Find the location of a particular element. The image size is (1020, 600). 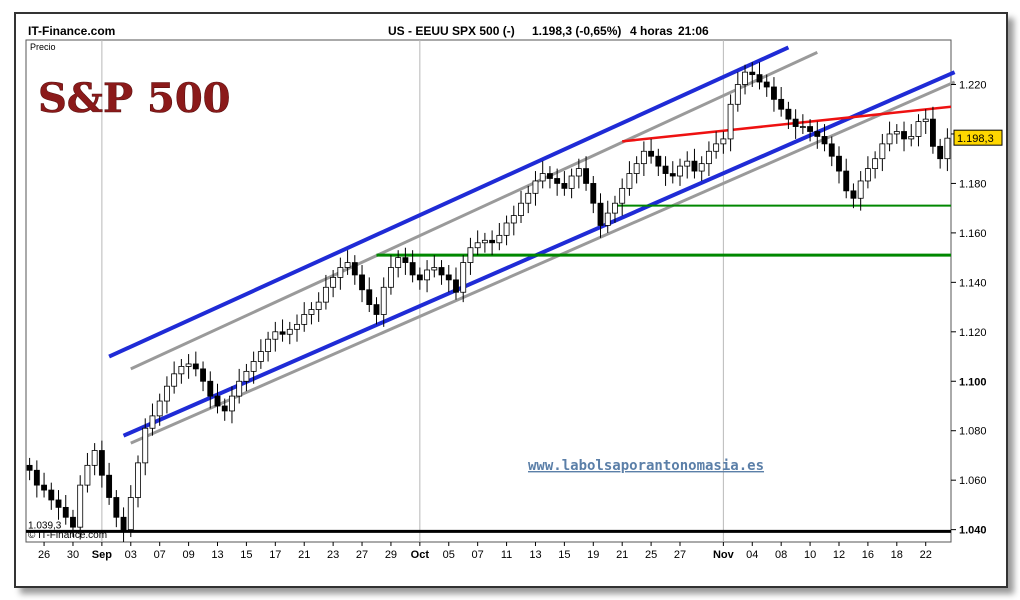

brand-label: IT-Finance.com is located at coordinates (71, 31).